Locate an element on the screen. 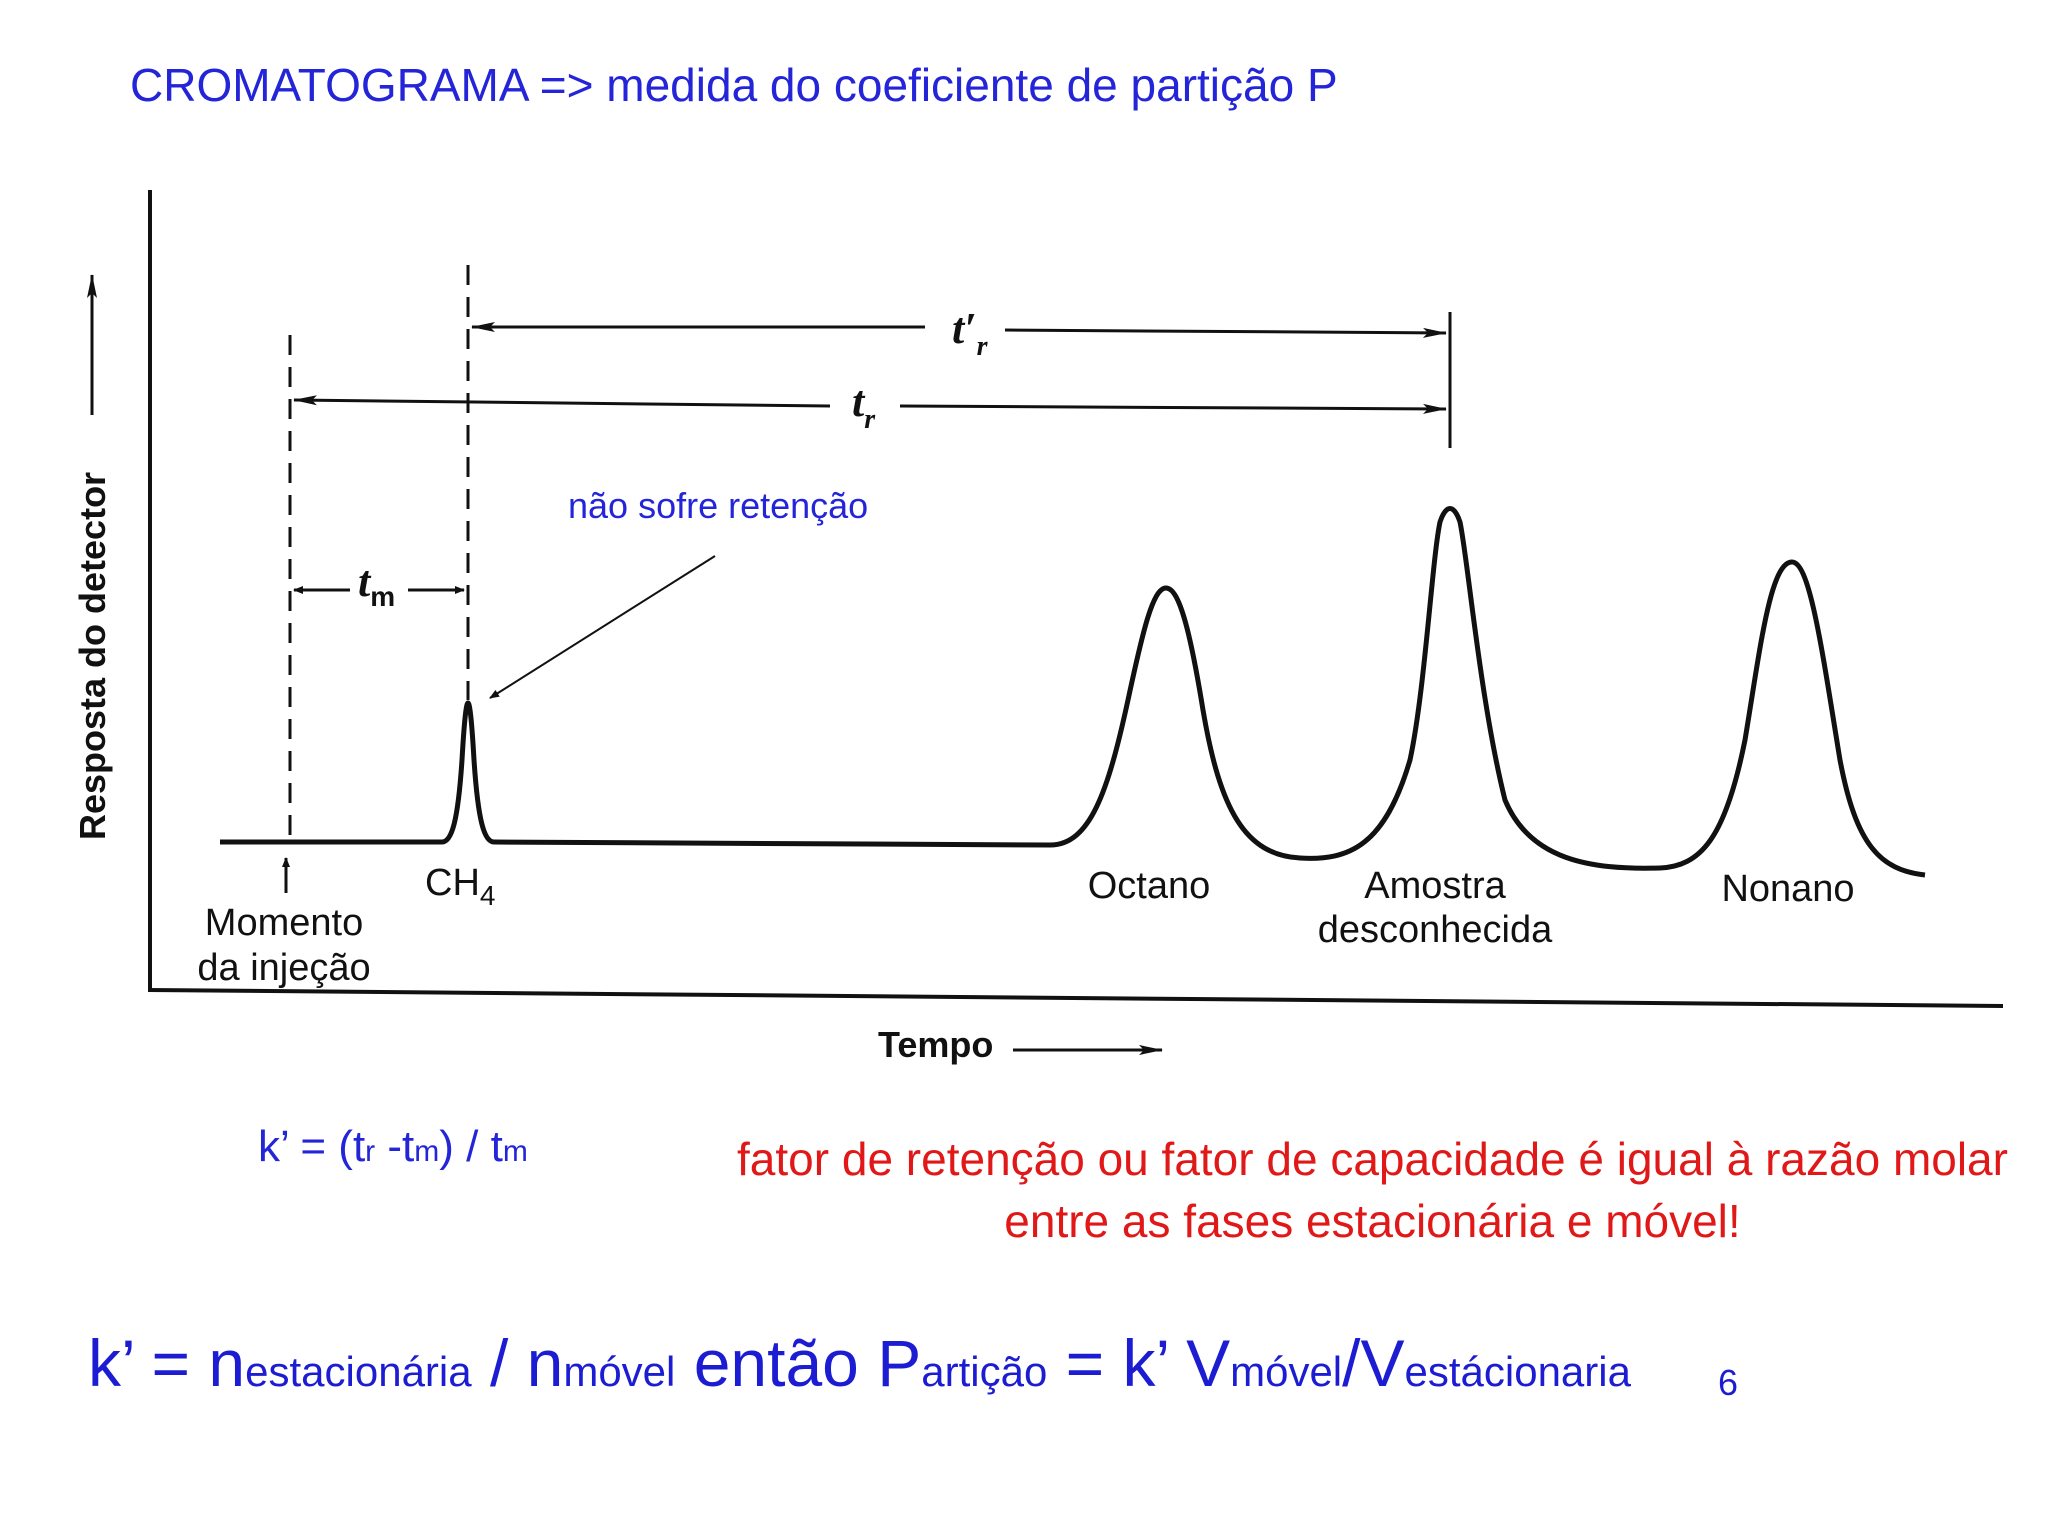 The image size is (2048, 1536). svg-text: Tempo is located at coordinates (935, 1044).